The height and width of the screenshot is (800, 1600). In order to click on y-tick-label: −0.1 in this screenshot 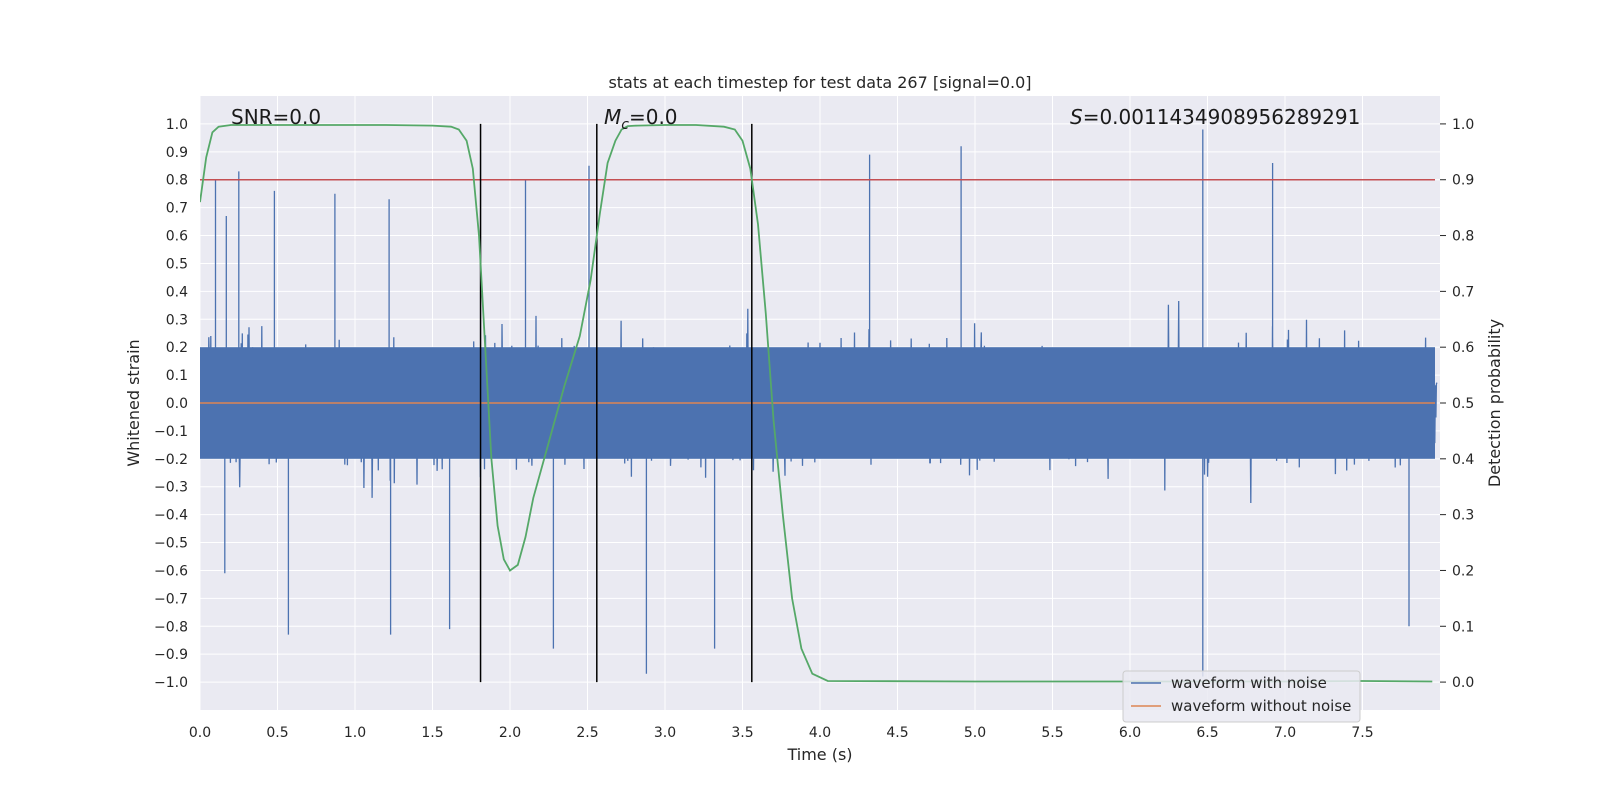, I will do `click(171, 432)`.